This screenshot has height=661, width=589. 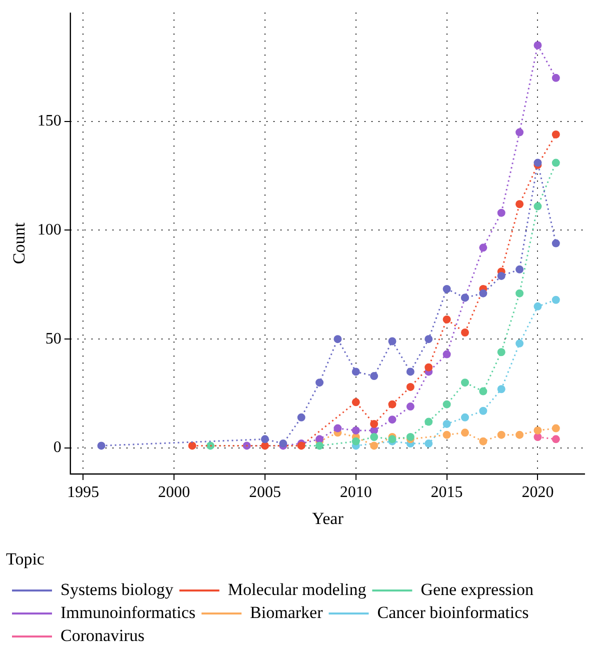 What do you see at coordinates (538, 492) in the screenshot?
I see `x-tick-label: 2020` at bounding box center [538, 492].